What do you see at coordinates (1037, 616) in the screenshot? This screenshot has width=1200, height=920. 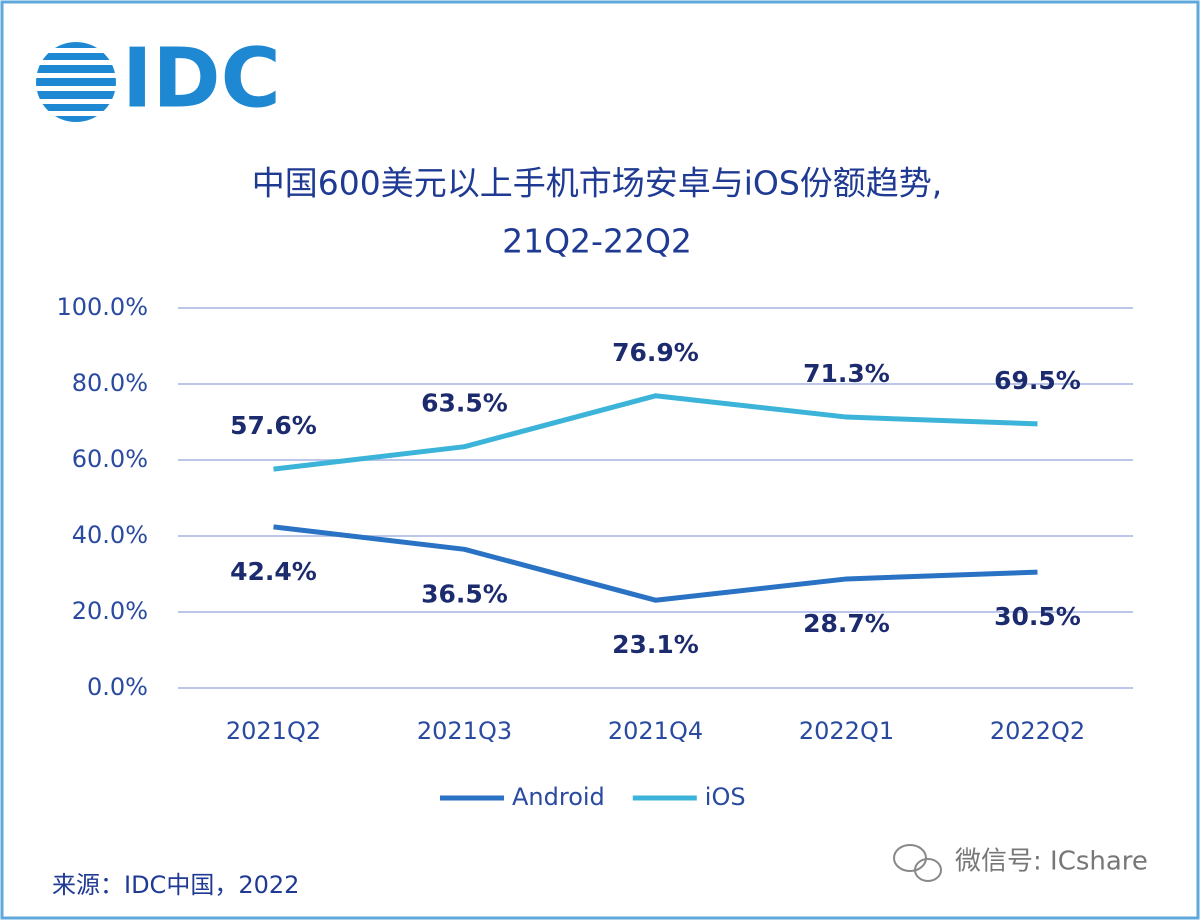 I see `data-label: 30.5%` at bounding box center [1037, 616].